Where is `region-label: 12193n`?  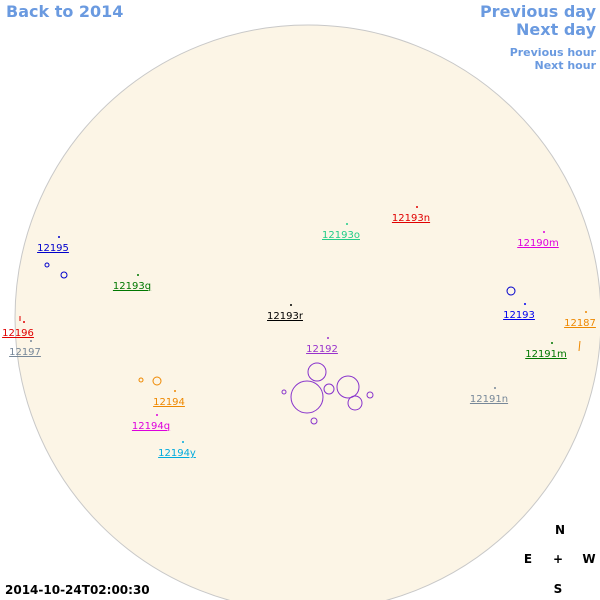 region-label: 12193n is located at coordinates (411, 218).